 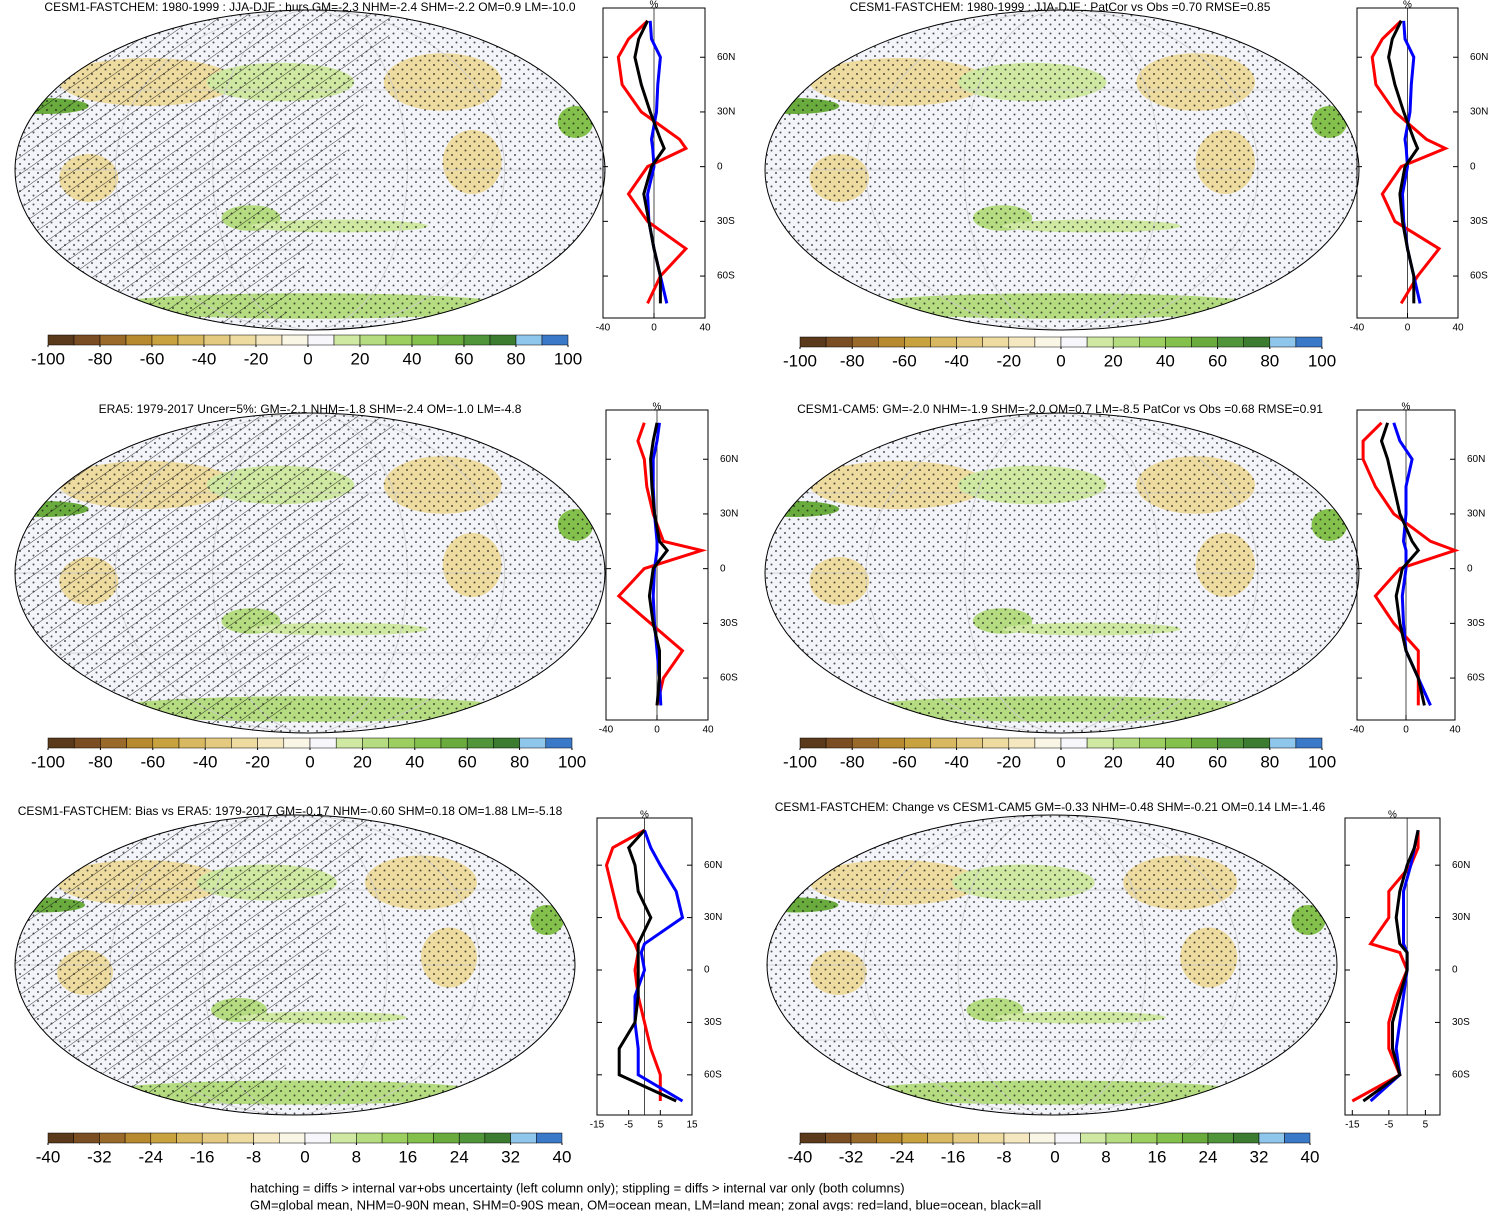 I want to click on colorbar-label: 100, so click(x=1322, y=360).